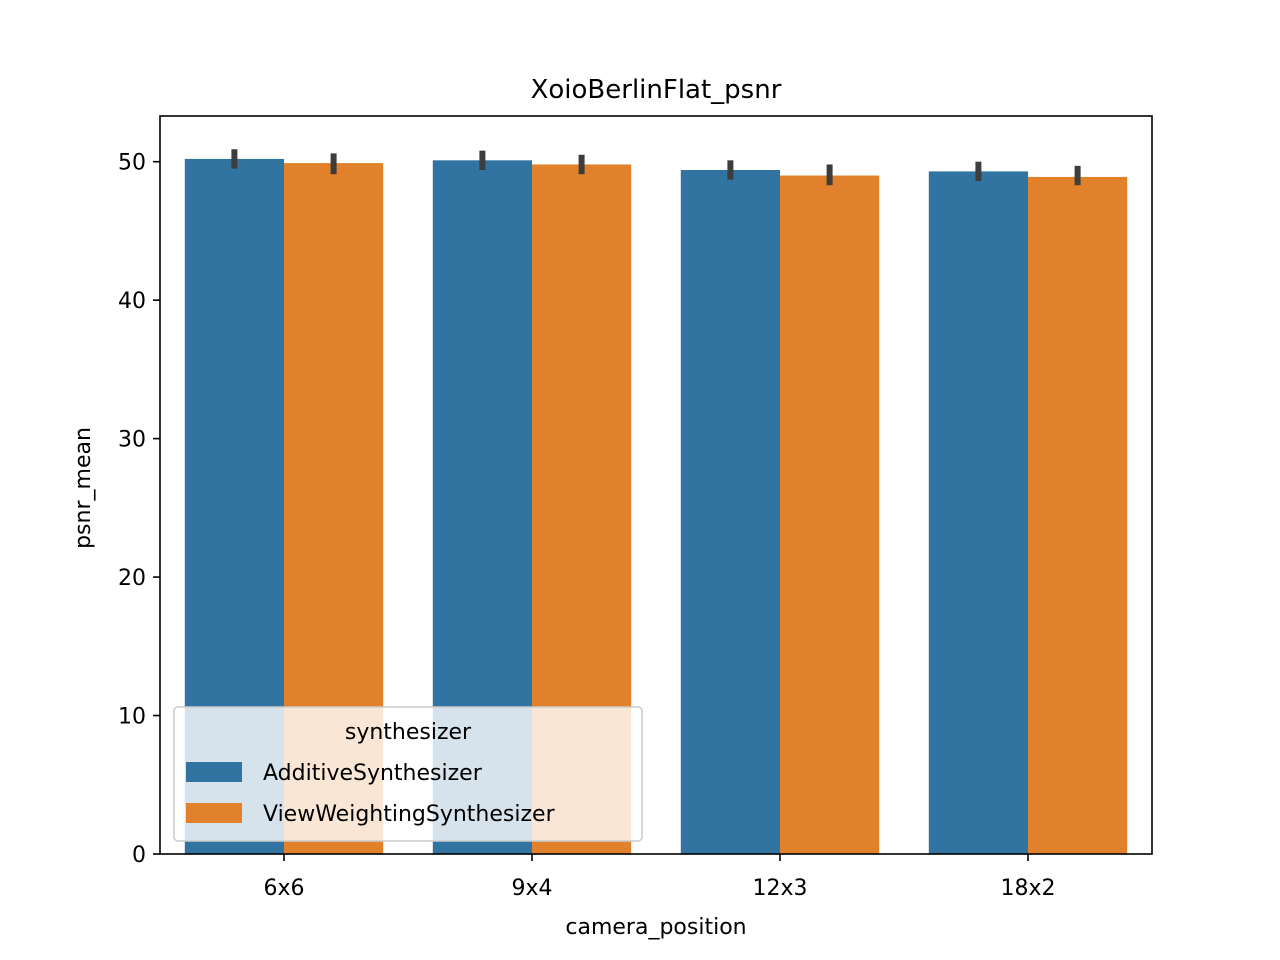 The image size is (1280, 960). What do you see at coordinates (830, 515) in the screenshot?
I see `bar-12x3-ViewWeightingSynthesizer` at bounding box center [830, 515].